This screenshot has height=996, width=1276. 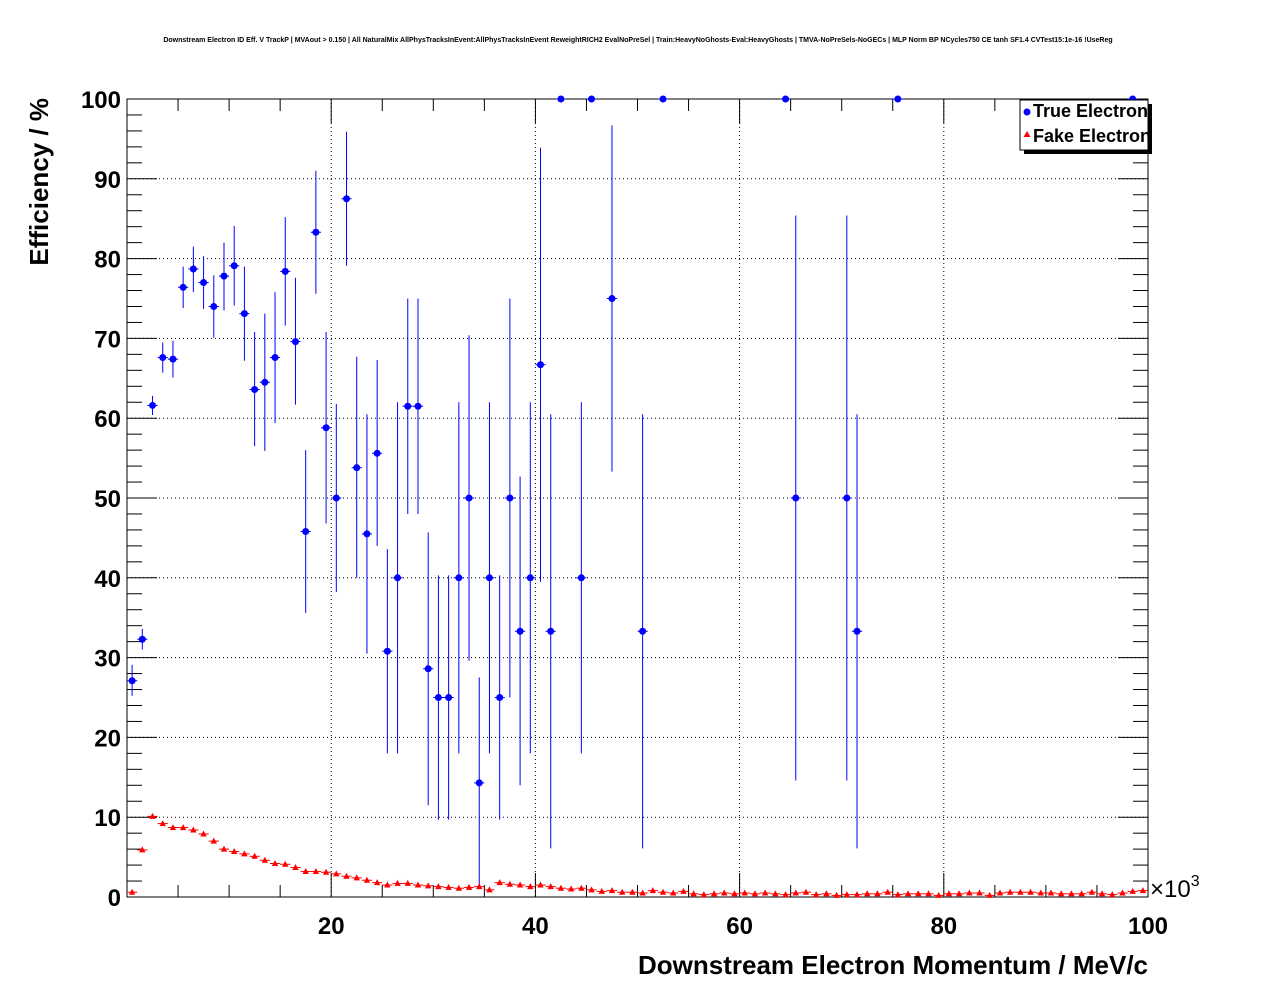 I want to click on y-tick-label: 40, so click(x=107, y=579).